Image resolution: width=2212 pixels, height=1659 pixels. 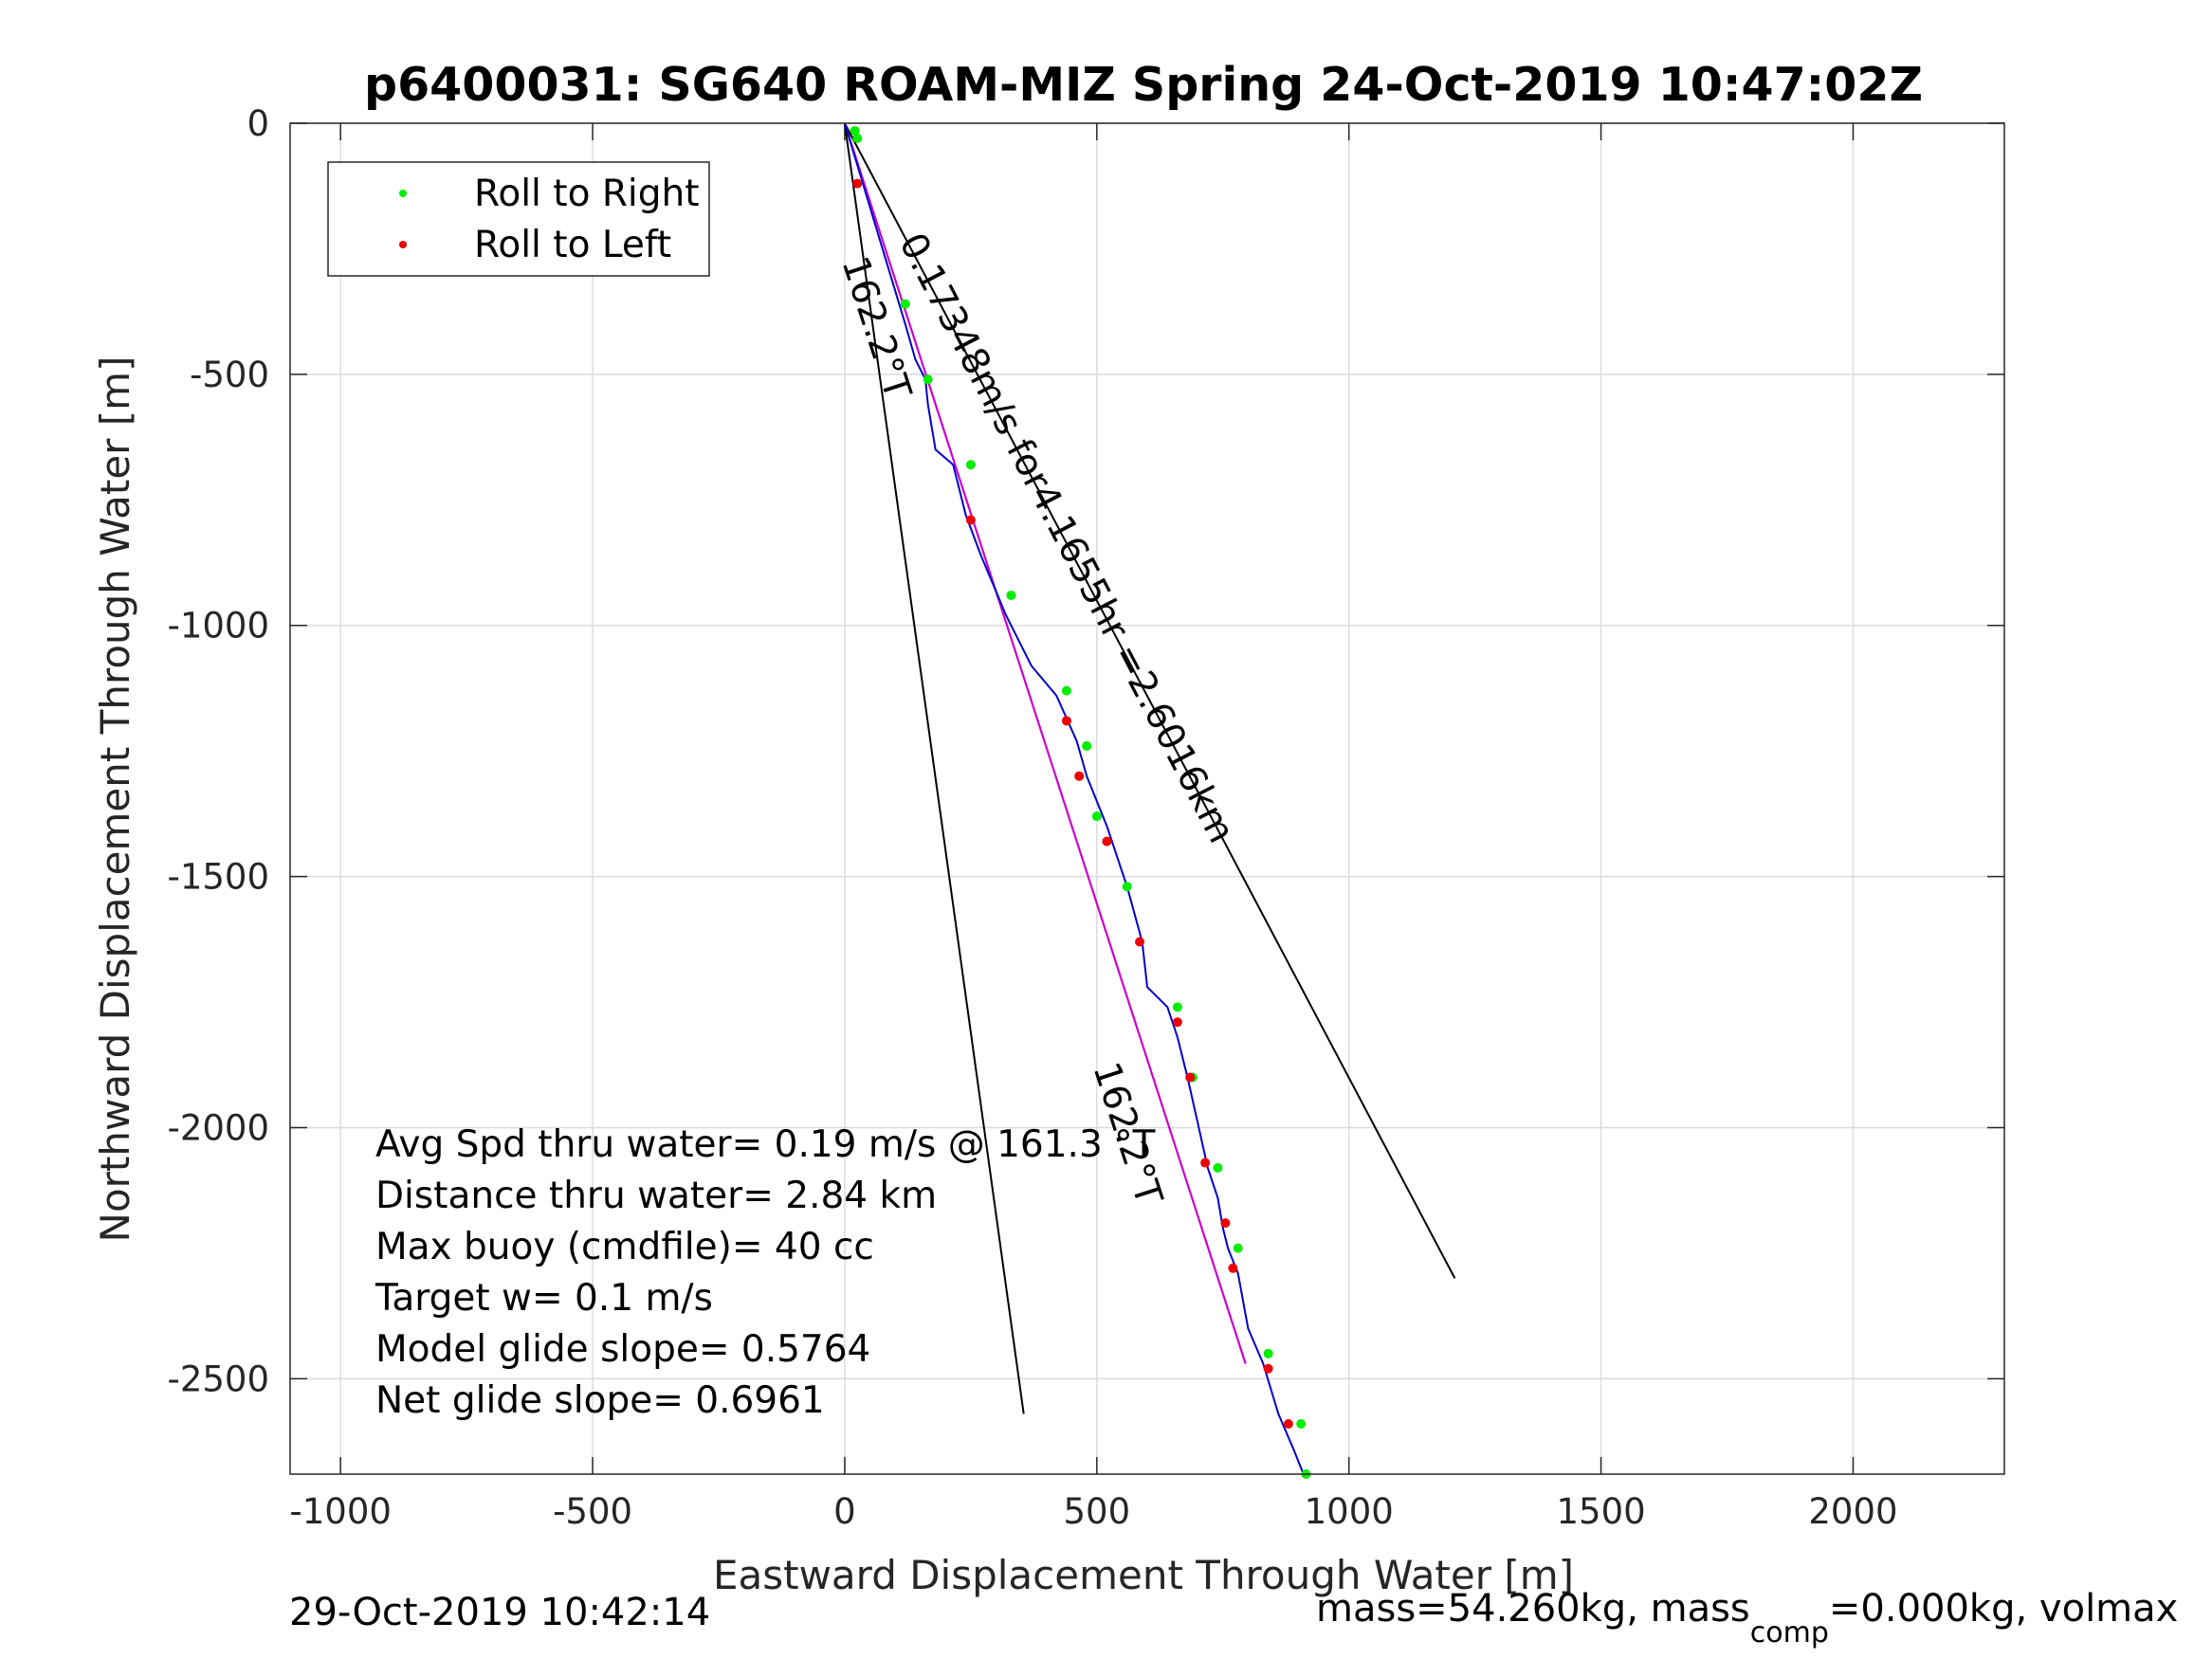 I want to click on footer-mass: mass=54.260kg, masscomp=0.000kg, volmax, so click(x=1747, y=1618).